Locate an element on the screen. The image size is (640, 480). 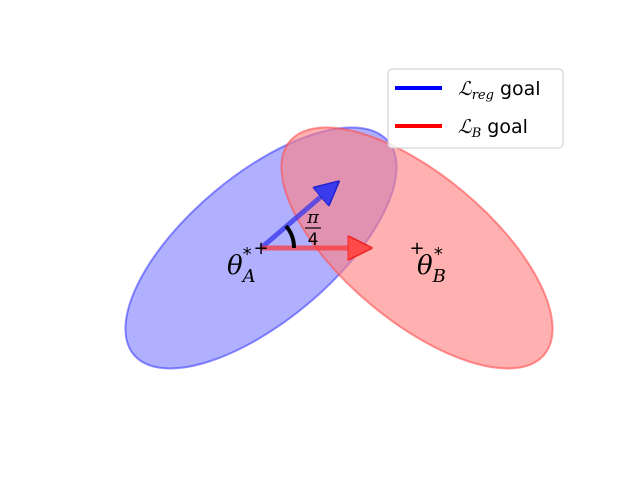
legend: ℒreg goal ℒB goal is located at coordinates (475, 108).